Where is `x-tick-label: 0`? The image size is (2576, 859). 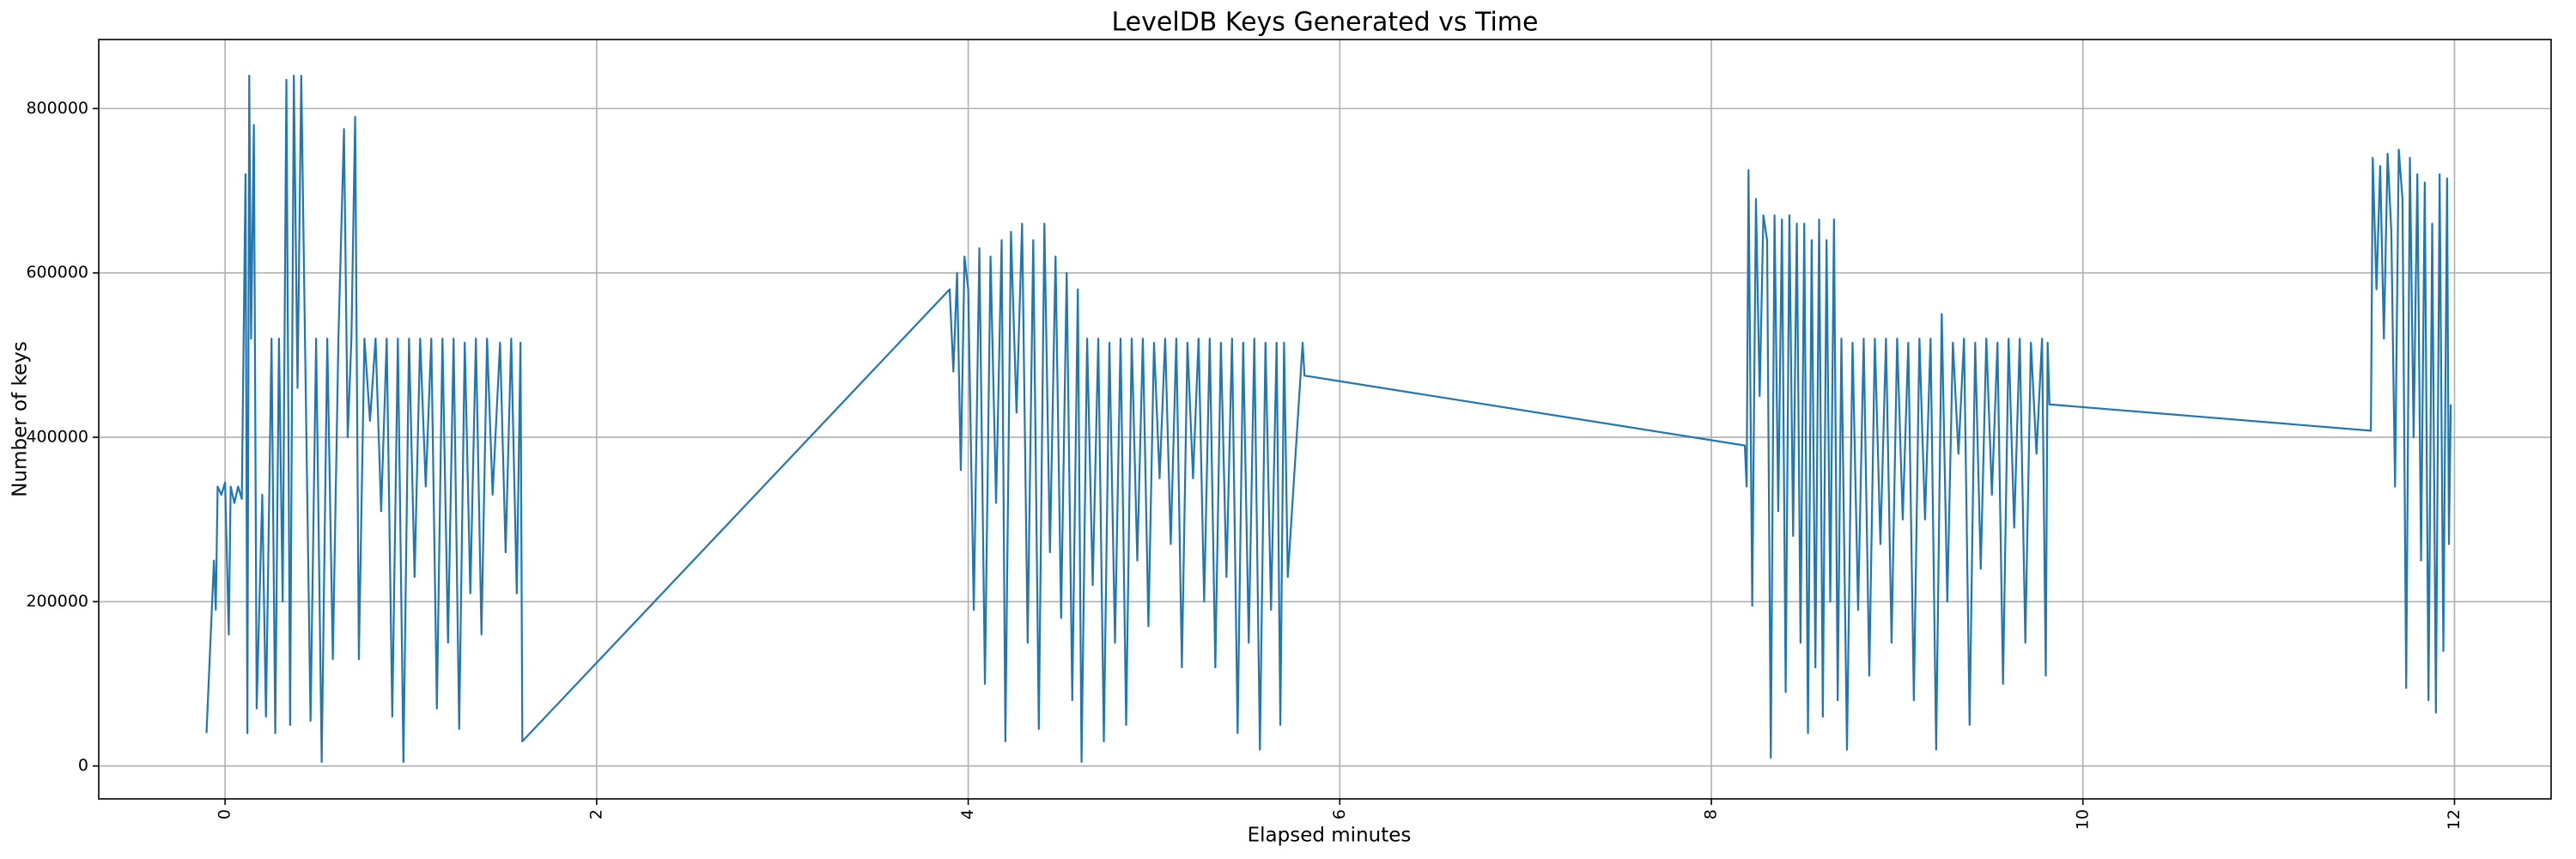 x-tick-label: 0 is located at coordinates (225, 814).